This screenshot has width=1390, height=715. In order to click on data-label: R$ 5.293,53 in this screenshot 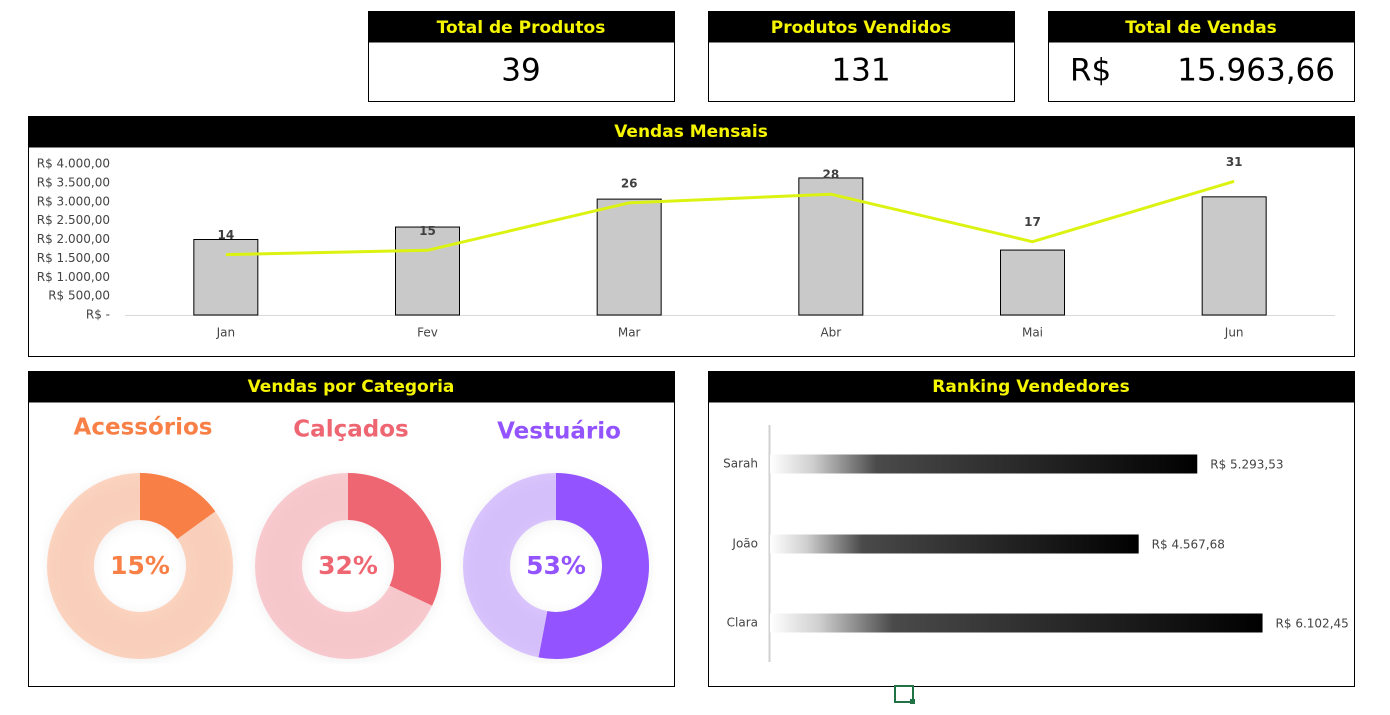, I will do `click(1246, 465)`.